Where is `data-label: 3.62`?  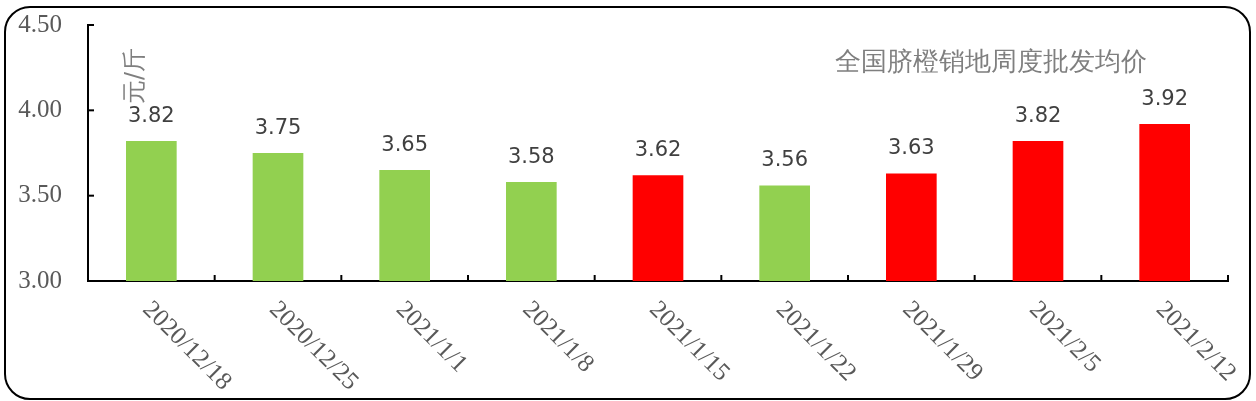
data-label: 3.62 is located at coordinates (658, 149).